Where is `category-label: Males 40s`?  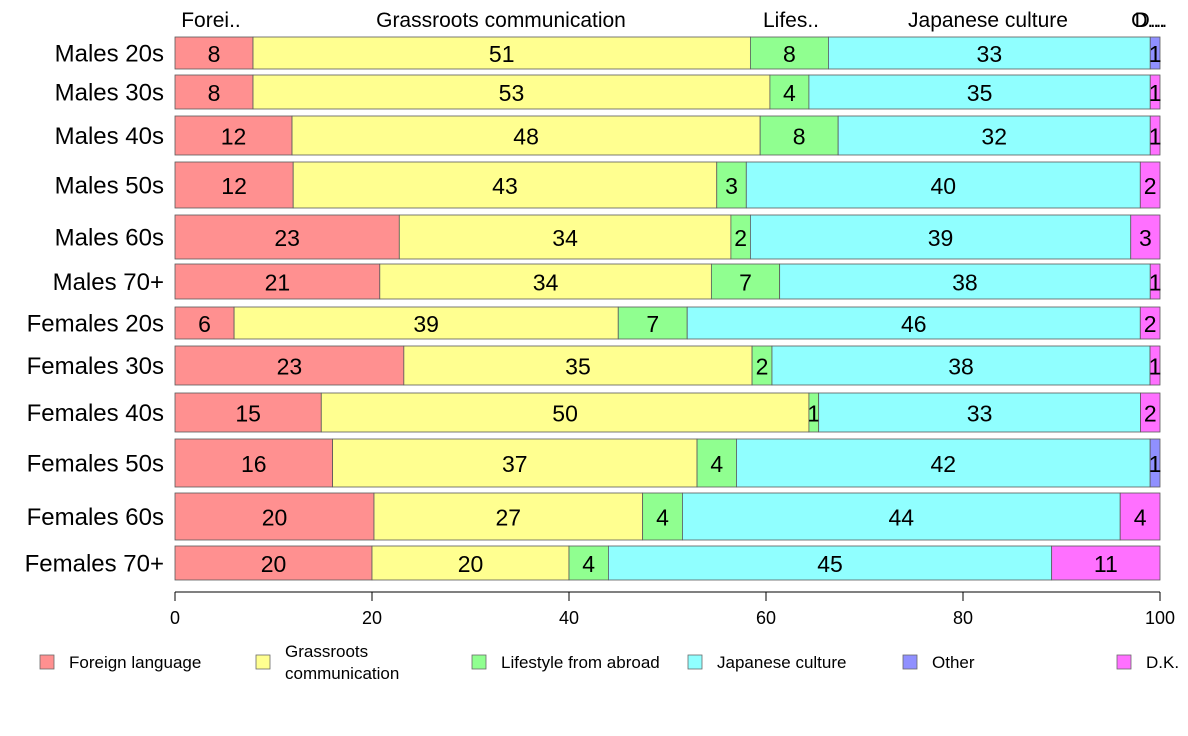 category-label: Males 40s is located at coordinates (109, 136).